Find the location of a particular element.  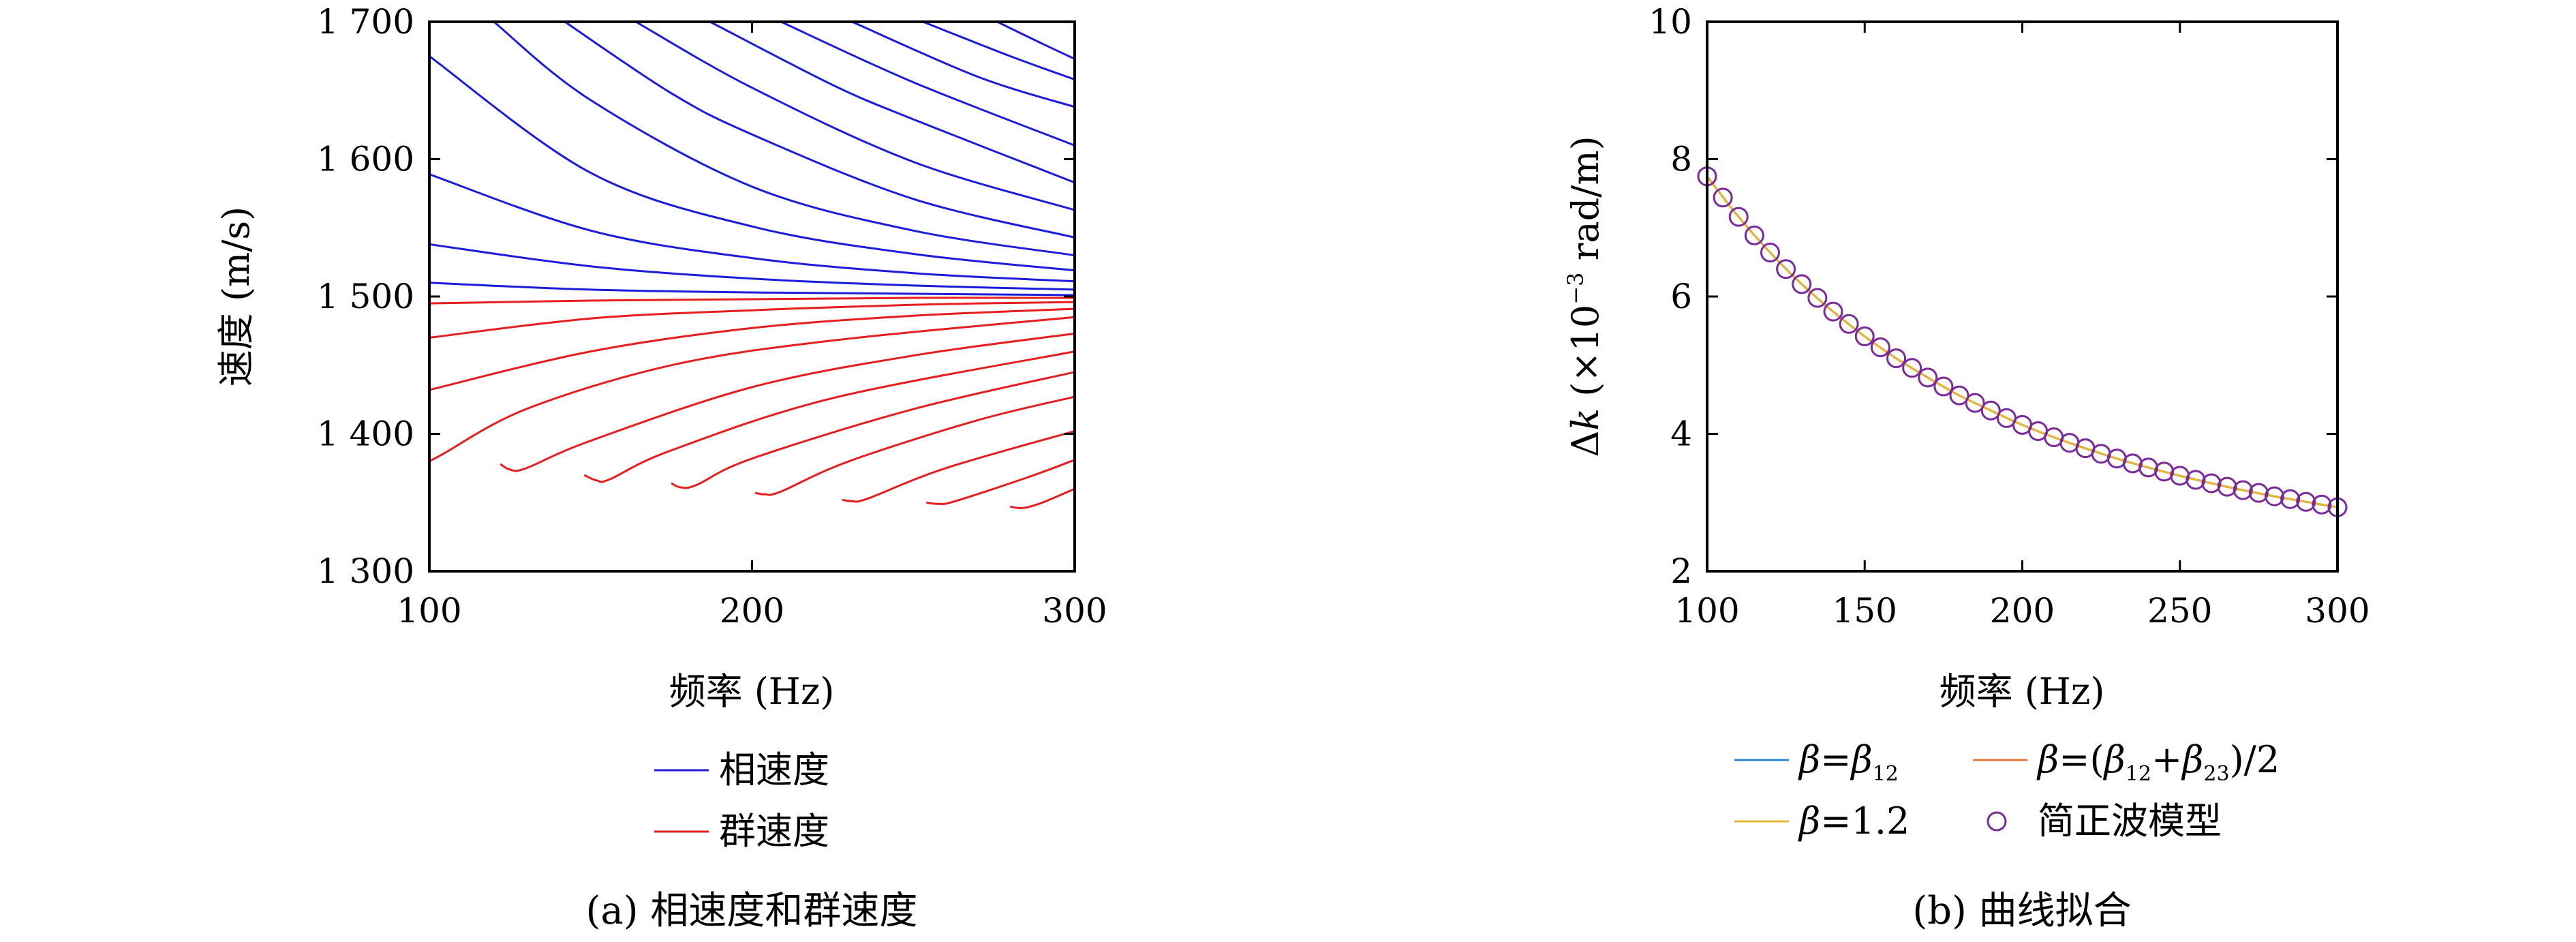

panel-b-x-tick-label: 250 is located at coordinates (2179, 610).